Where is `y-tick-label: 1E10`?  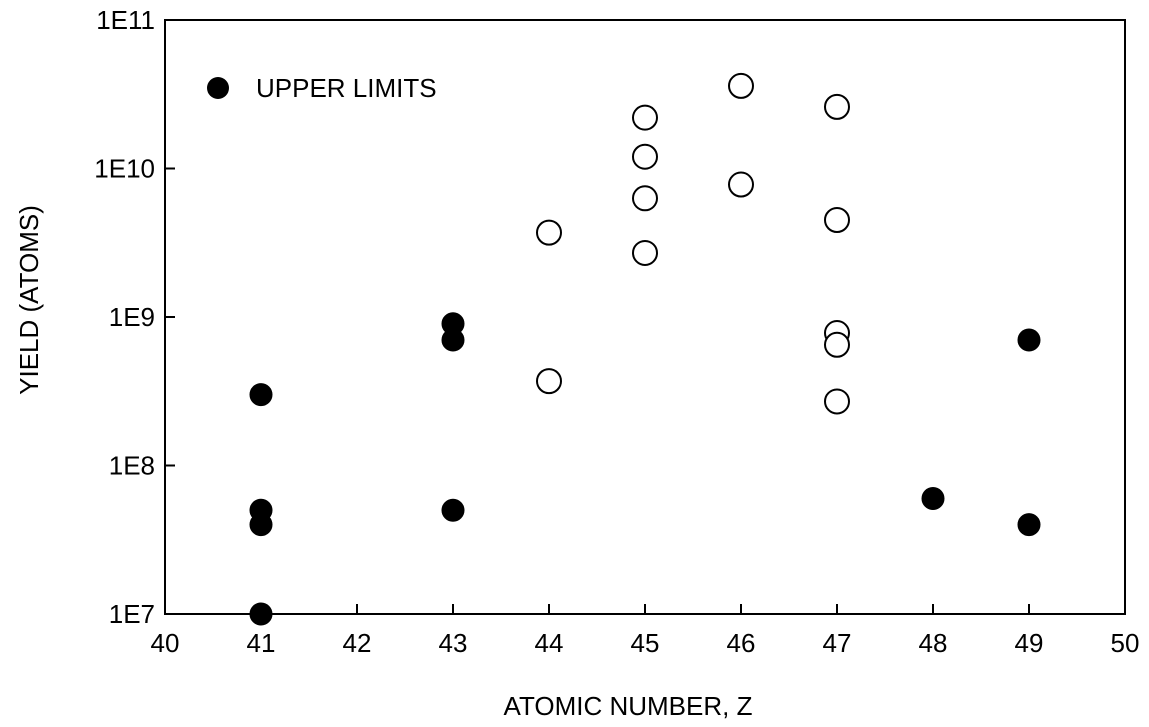
y-tick-label: 1E10 is located at coordinates (124, 169).